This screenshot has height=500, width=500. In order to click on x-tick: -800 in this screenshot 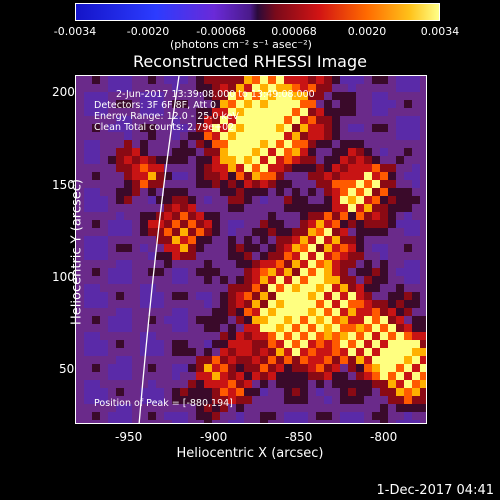, I will do `click(384, 437)`.